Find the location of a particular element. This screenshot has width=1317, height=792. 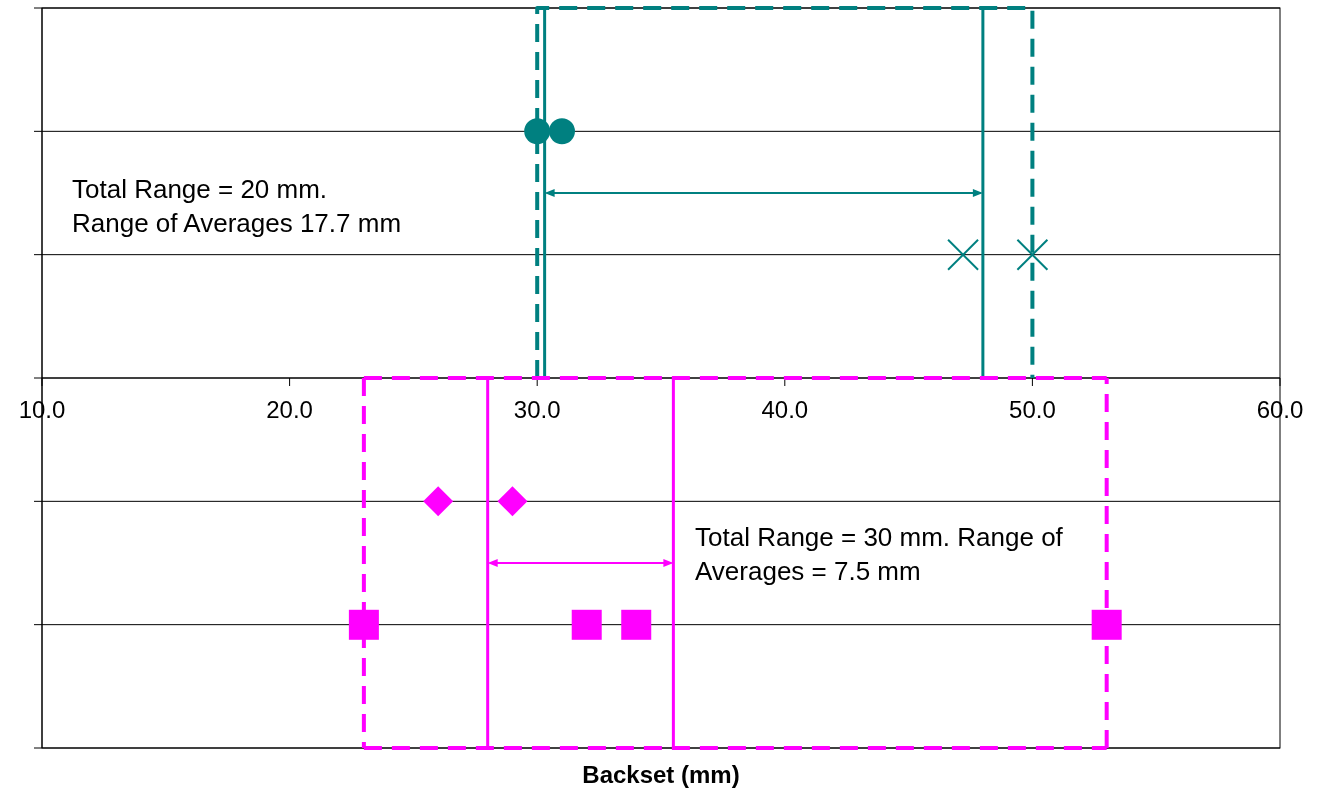

x-tick-label: 20.0 is located at coordinates (289, 409).